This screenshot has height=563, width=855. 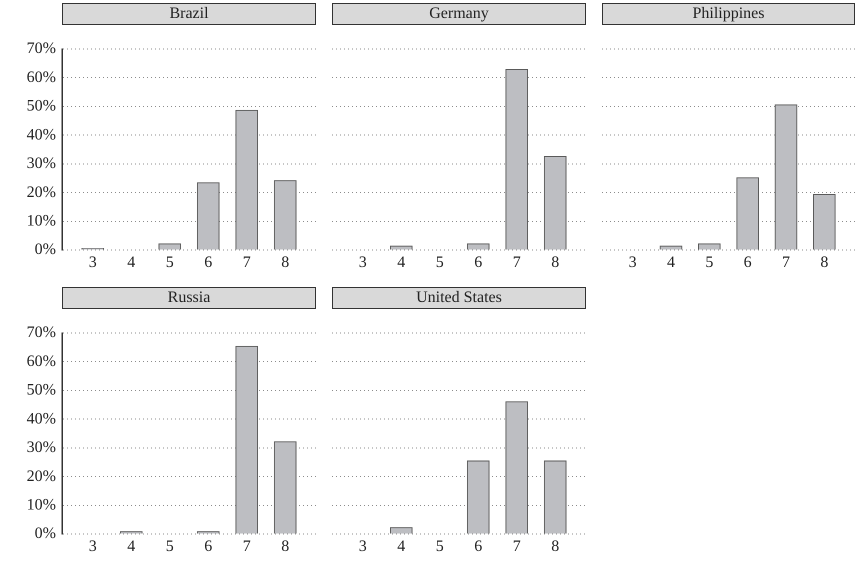 I want to click on chart-title: Philippines, so click(x=728, y=13).